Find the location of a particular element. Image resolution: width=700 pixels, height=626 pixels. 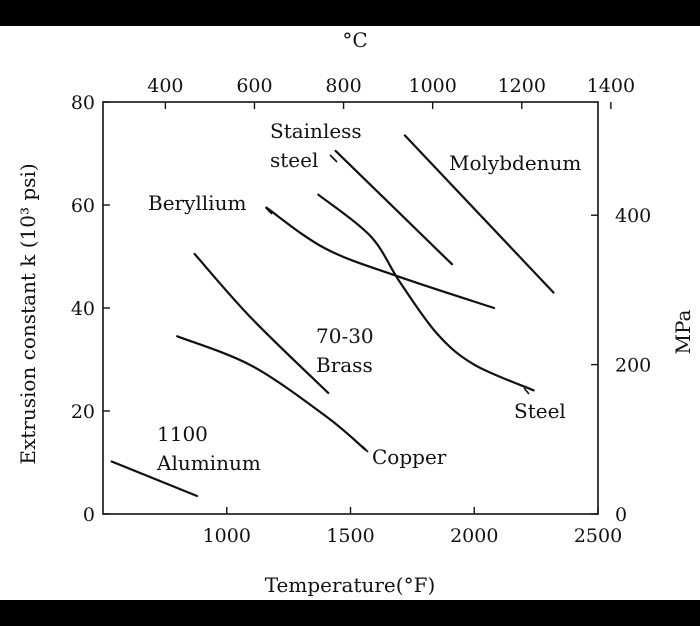

series-line-beryllium is located at coordinates (380, 258).